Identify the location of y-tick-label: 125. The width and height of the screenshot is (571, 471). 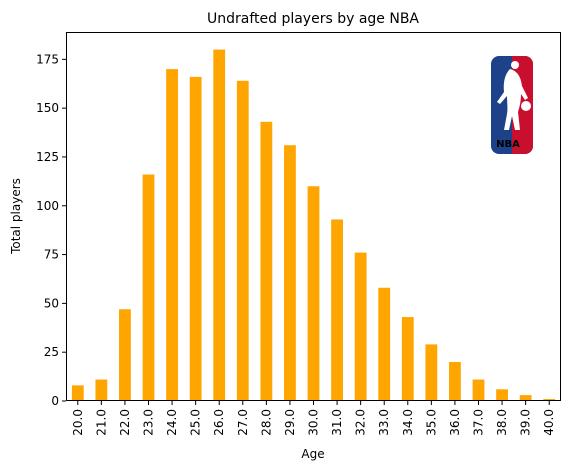
(47, 157).